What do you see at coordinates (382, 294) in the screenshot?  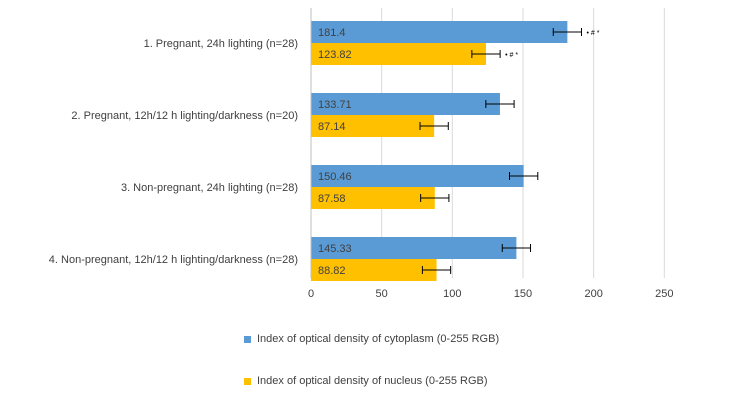 I see `x-tick-label: 50` at bounding box center [382, 294].